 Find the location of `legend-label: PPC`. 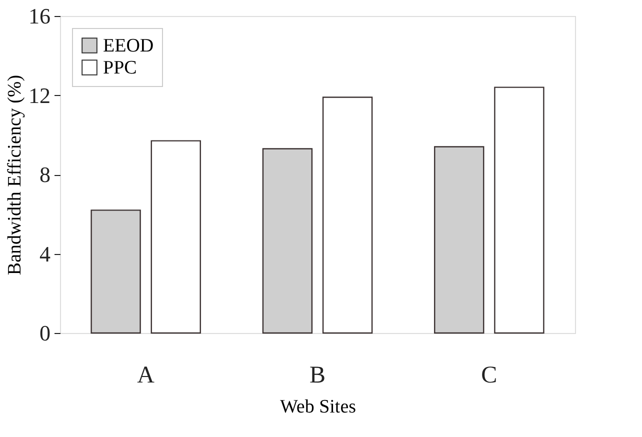

legend-label: PPC is located at coordinates (120, 68).